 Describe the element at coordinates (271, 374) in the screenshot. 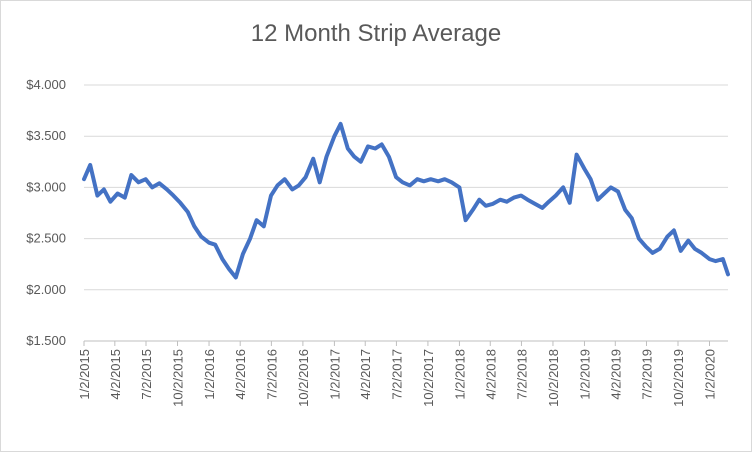

I see `x-tick-label: 7/2/2016` at that location.